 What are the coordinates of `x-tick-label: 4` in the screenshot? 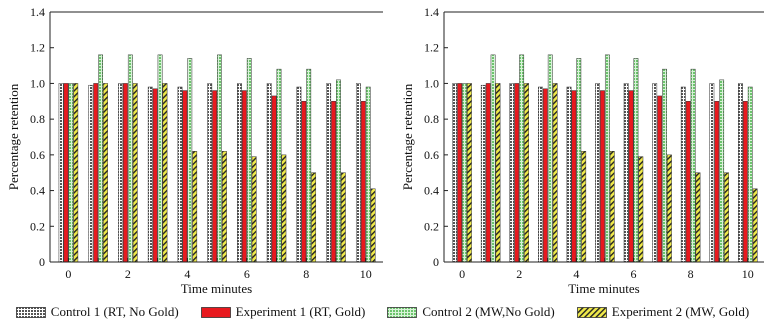 It's located at (187, 274).